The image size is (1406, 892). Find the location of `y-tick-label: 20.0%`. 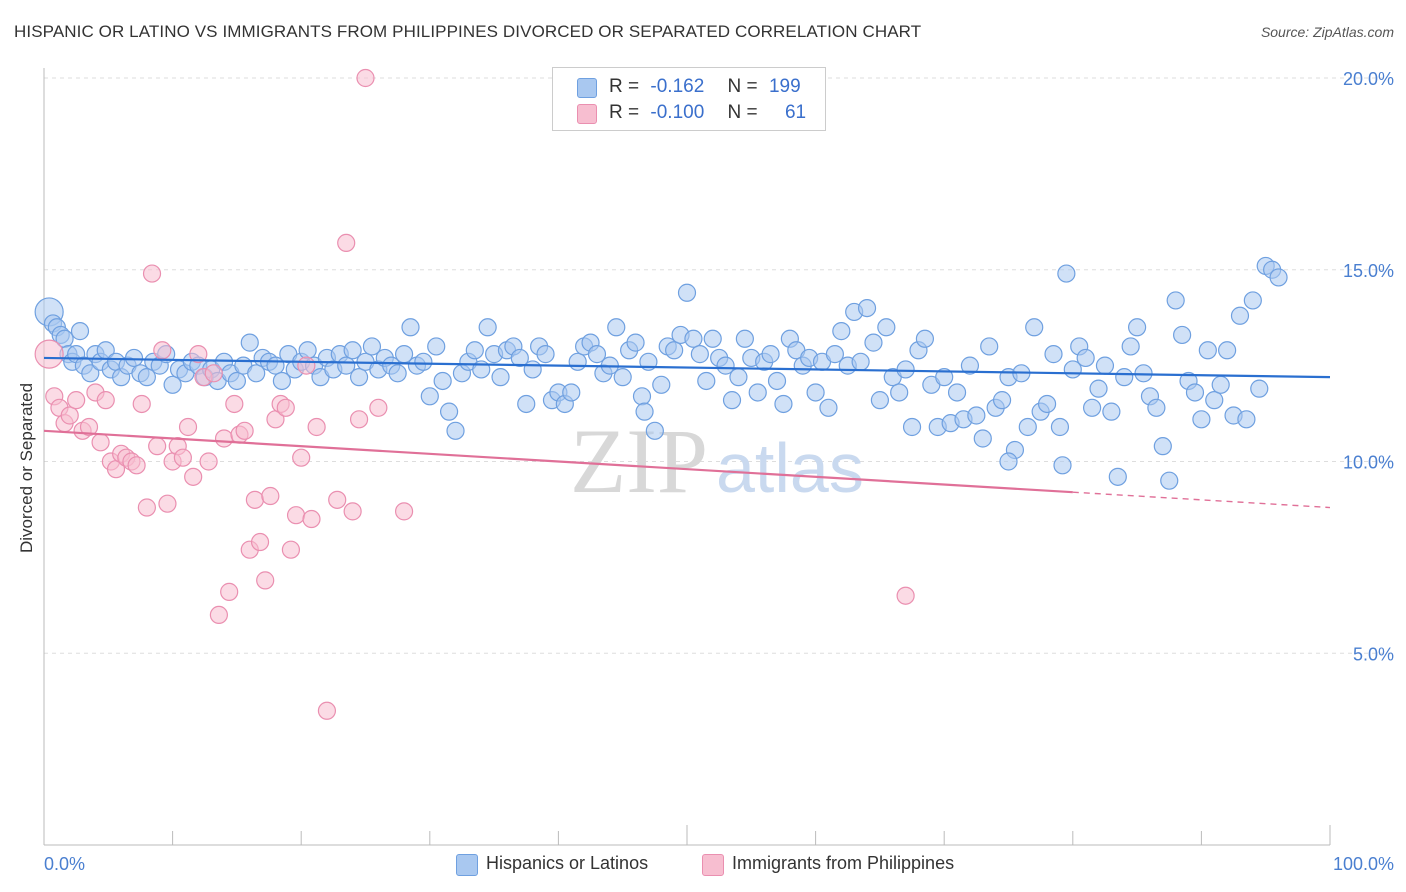

y-tick-label: 20.0% is located at coordinates (1368, 79).